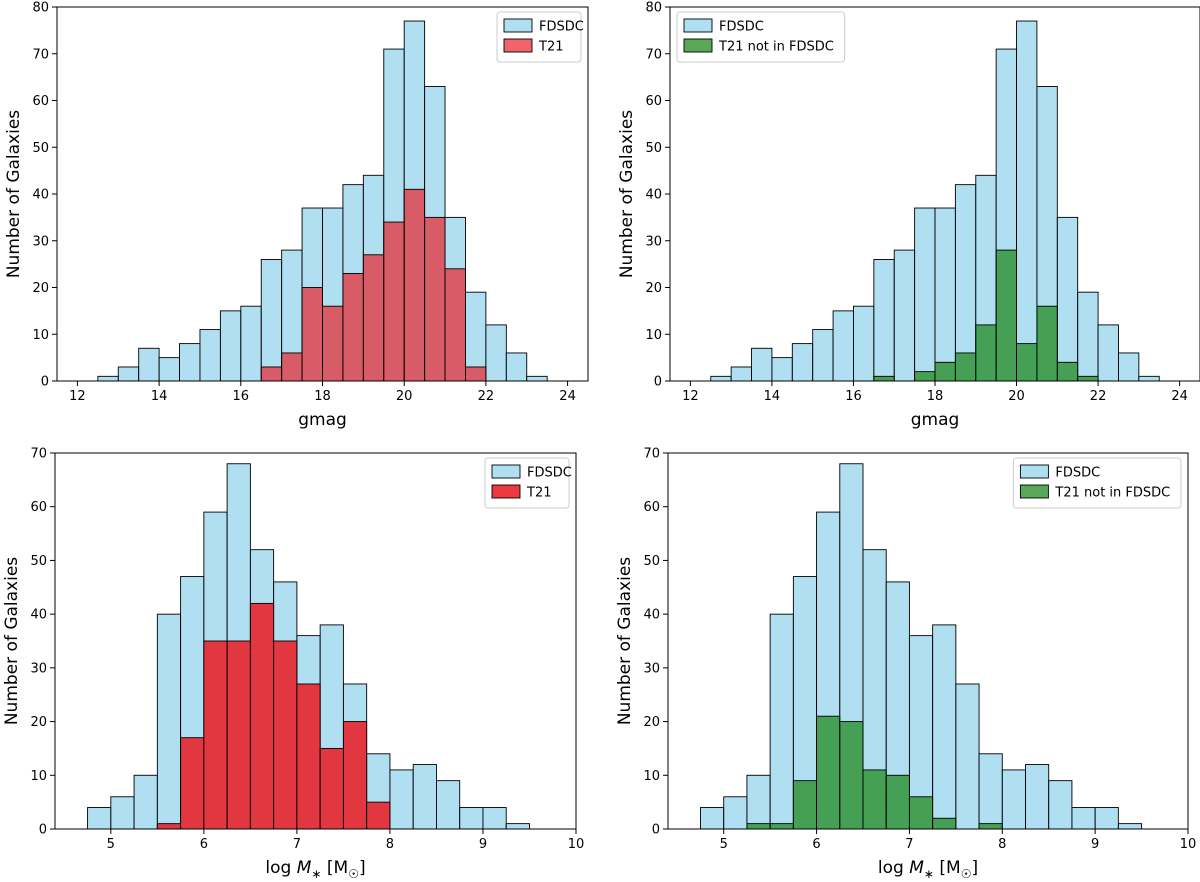 The height and width of the screenshot is (882, 1200). Describe the element at coordinates (241, 396) in the screenshot. I see `x-tick-label: 16` at that location.